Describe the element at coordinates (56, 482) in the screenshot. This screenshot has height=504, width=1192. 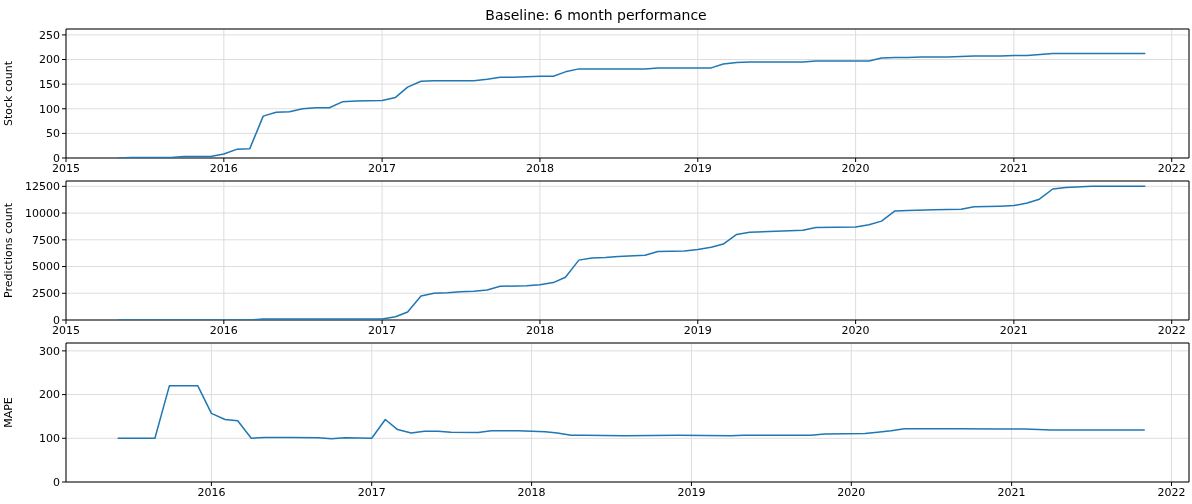
I see `y-tick-label: 0` at that location.